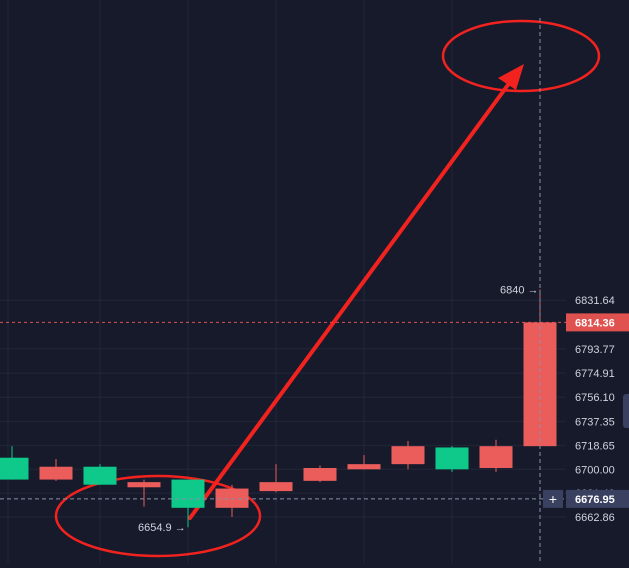 The height and width of the screenshot is (568, 629). I want to click on price-axis-label: 6793.77, so click(595, 350).